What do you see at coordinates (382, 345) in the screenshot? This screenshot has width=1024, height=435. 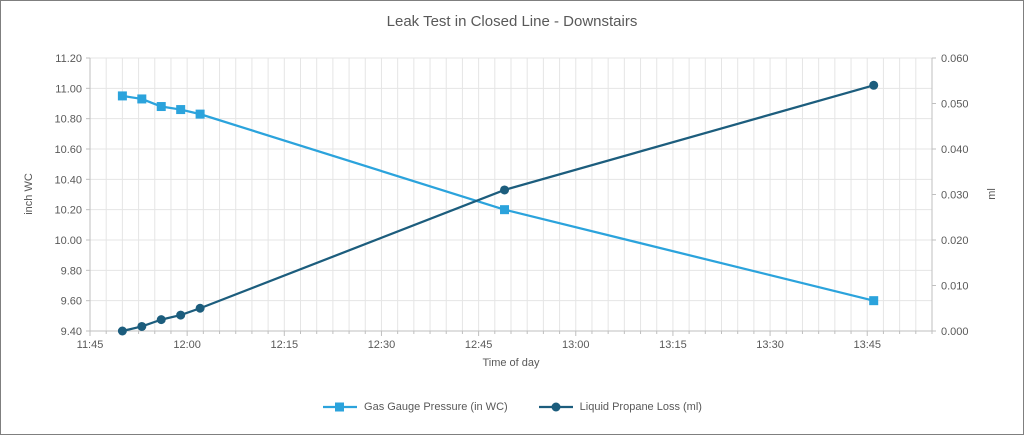 I see `x-tick-label: 12:30` at bounding box center [382, 345].